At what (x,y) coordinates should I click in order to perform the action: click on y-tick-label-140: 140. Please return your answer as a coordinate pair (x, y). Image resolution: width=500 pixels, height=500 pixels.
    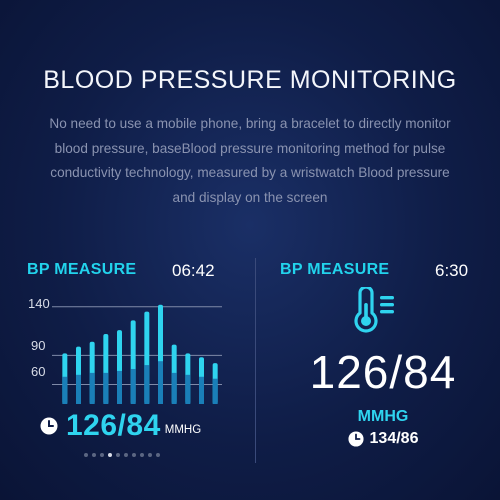
    Looking at the image, I should click on (39, 303).